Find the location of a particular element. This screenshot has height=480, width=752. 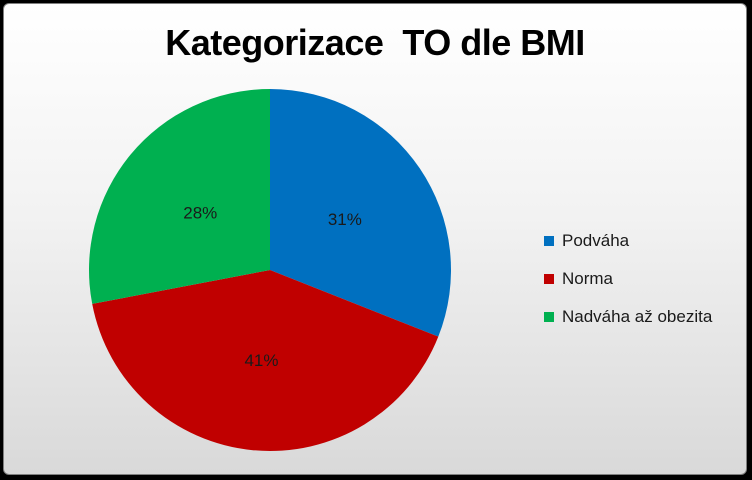

slice-label-nadvaha: 28% is located at coordinates (200, 212).